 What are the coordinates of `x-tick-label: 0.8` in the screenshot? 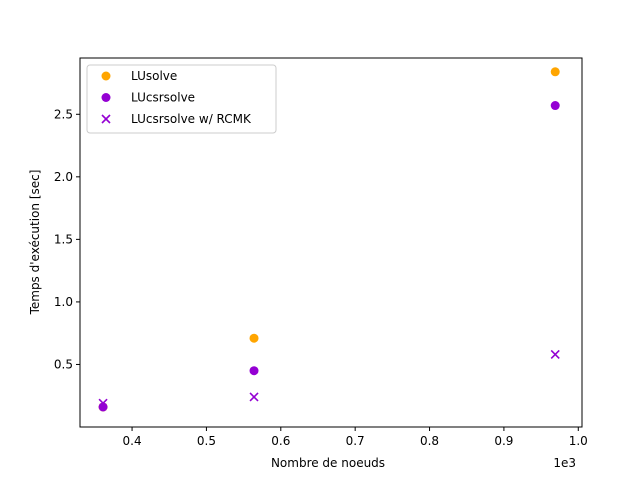 It's located at (429, 441).